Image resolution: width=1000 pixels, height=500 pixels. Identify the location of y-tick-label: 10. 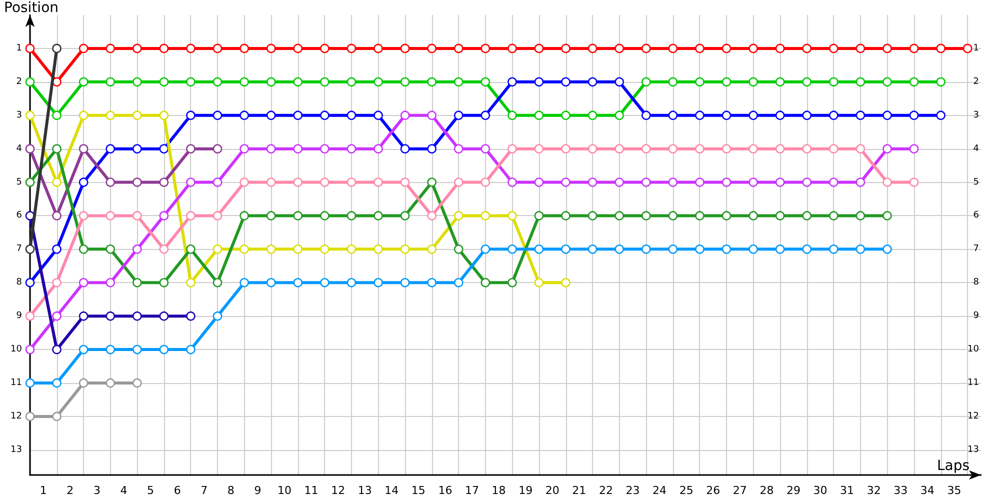
(16, 349).